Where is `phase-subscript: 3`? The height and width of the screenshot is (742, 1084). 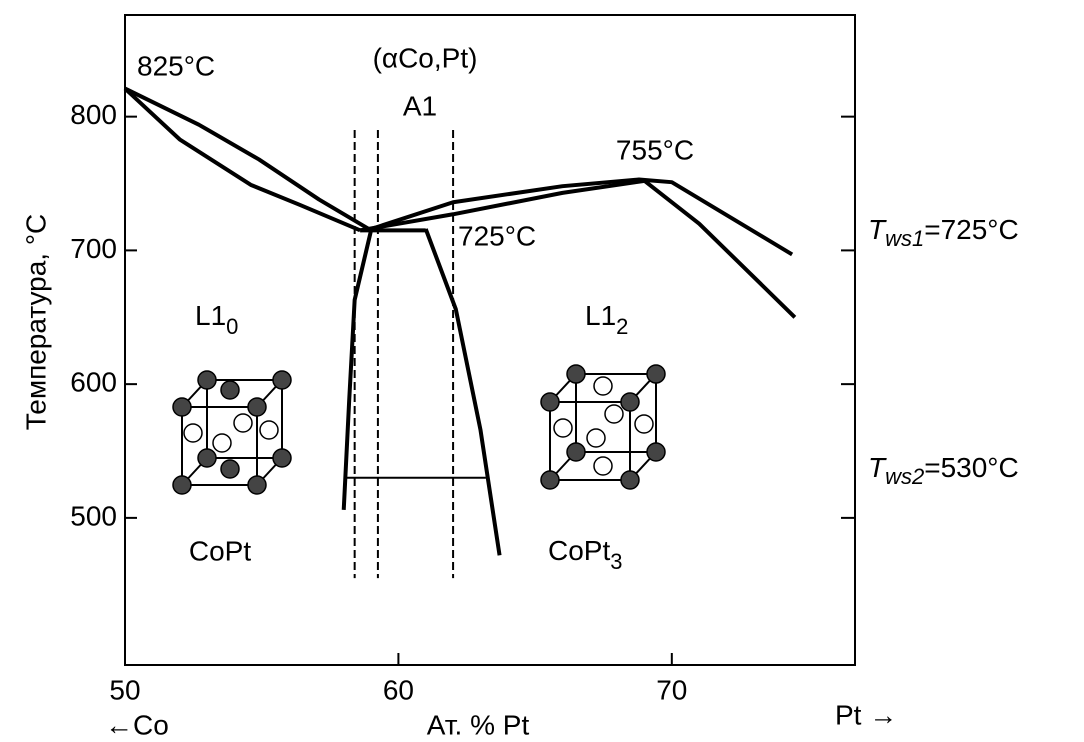
phase-subscript: 3 is located at coordinates (616, 561).